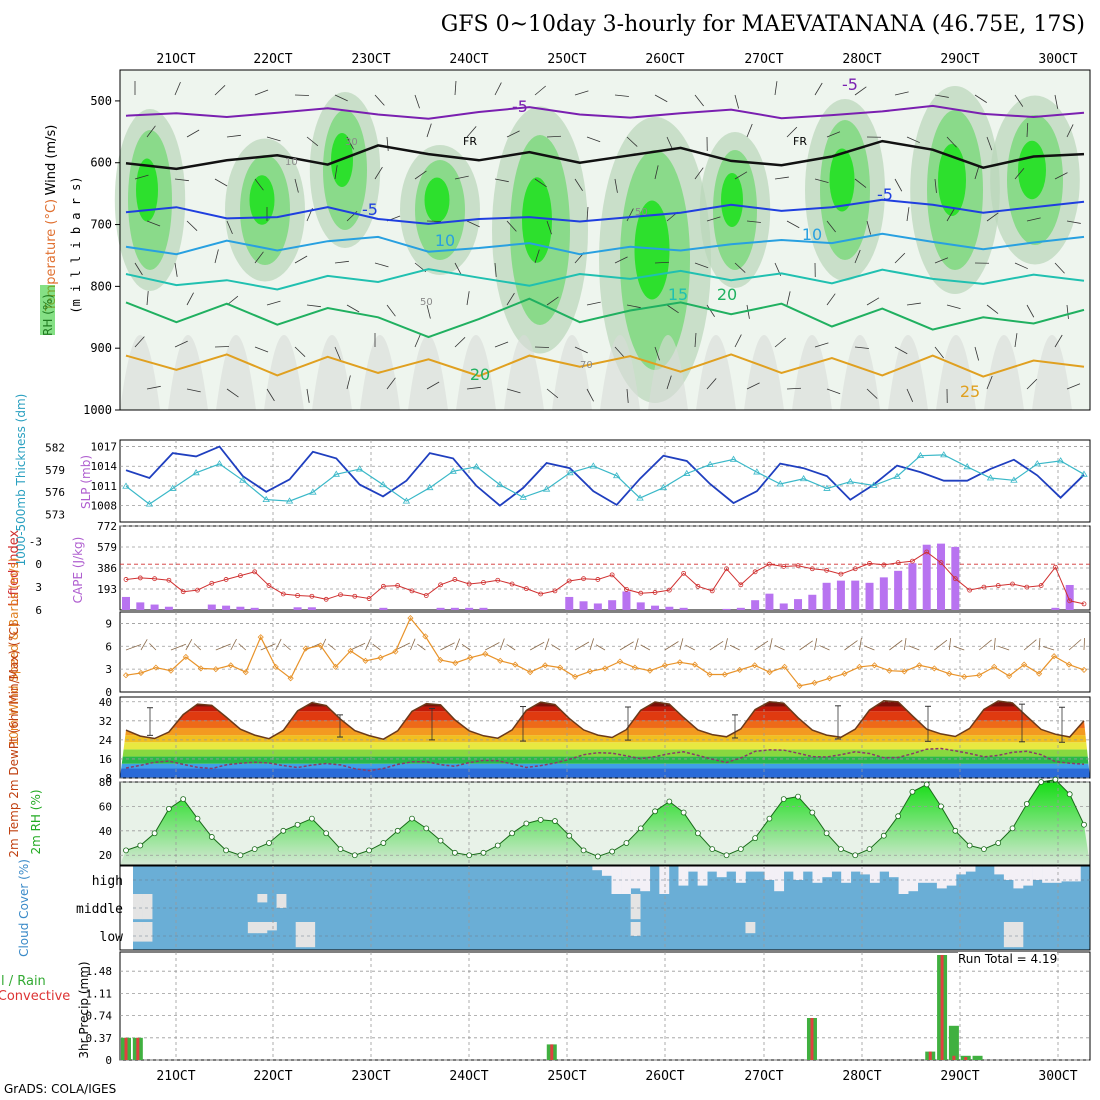 Image resolution: width=1100 pixels, height=1100 pixels. What do you see at coordinates (104, 506) in the screenshot?
I see `slp-tick-label: 1008` at bounding box center [104, 506].